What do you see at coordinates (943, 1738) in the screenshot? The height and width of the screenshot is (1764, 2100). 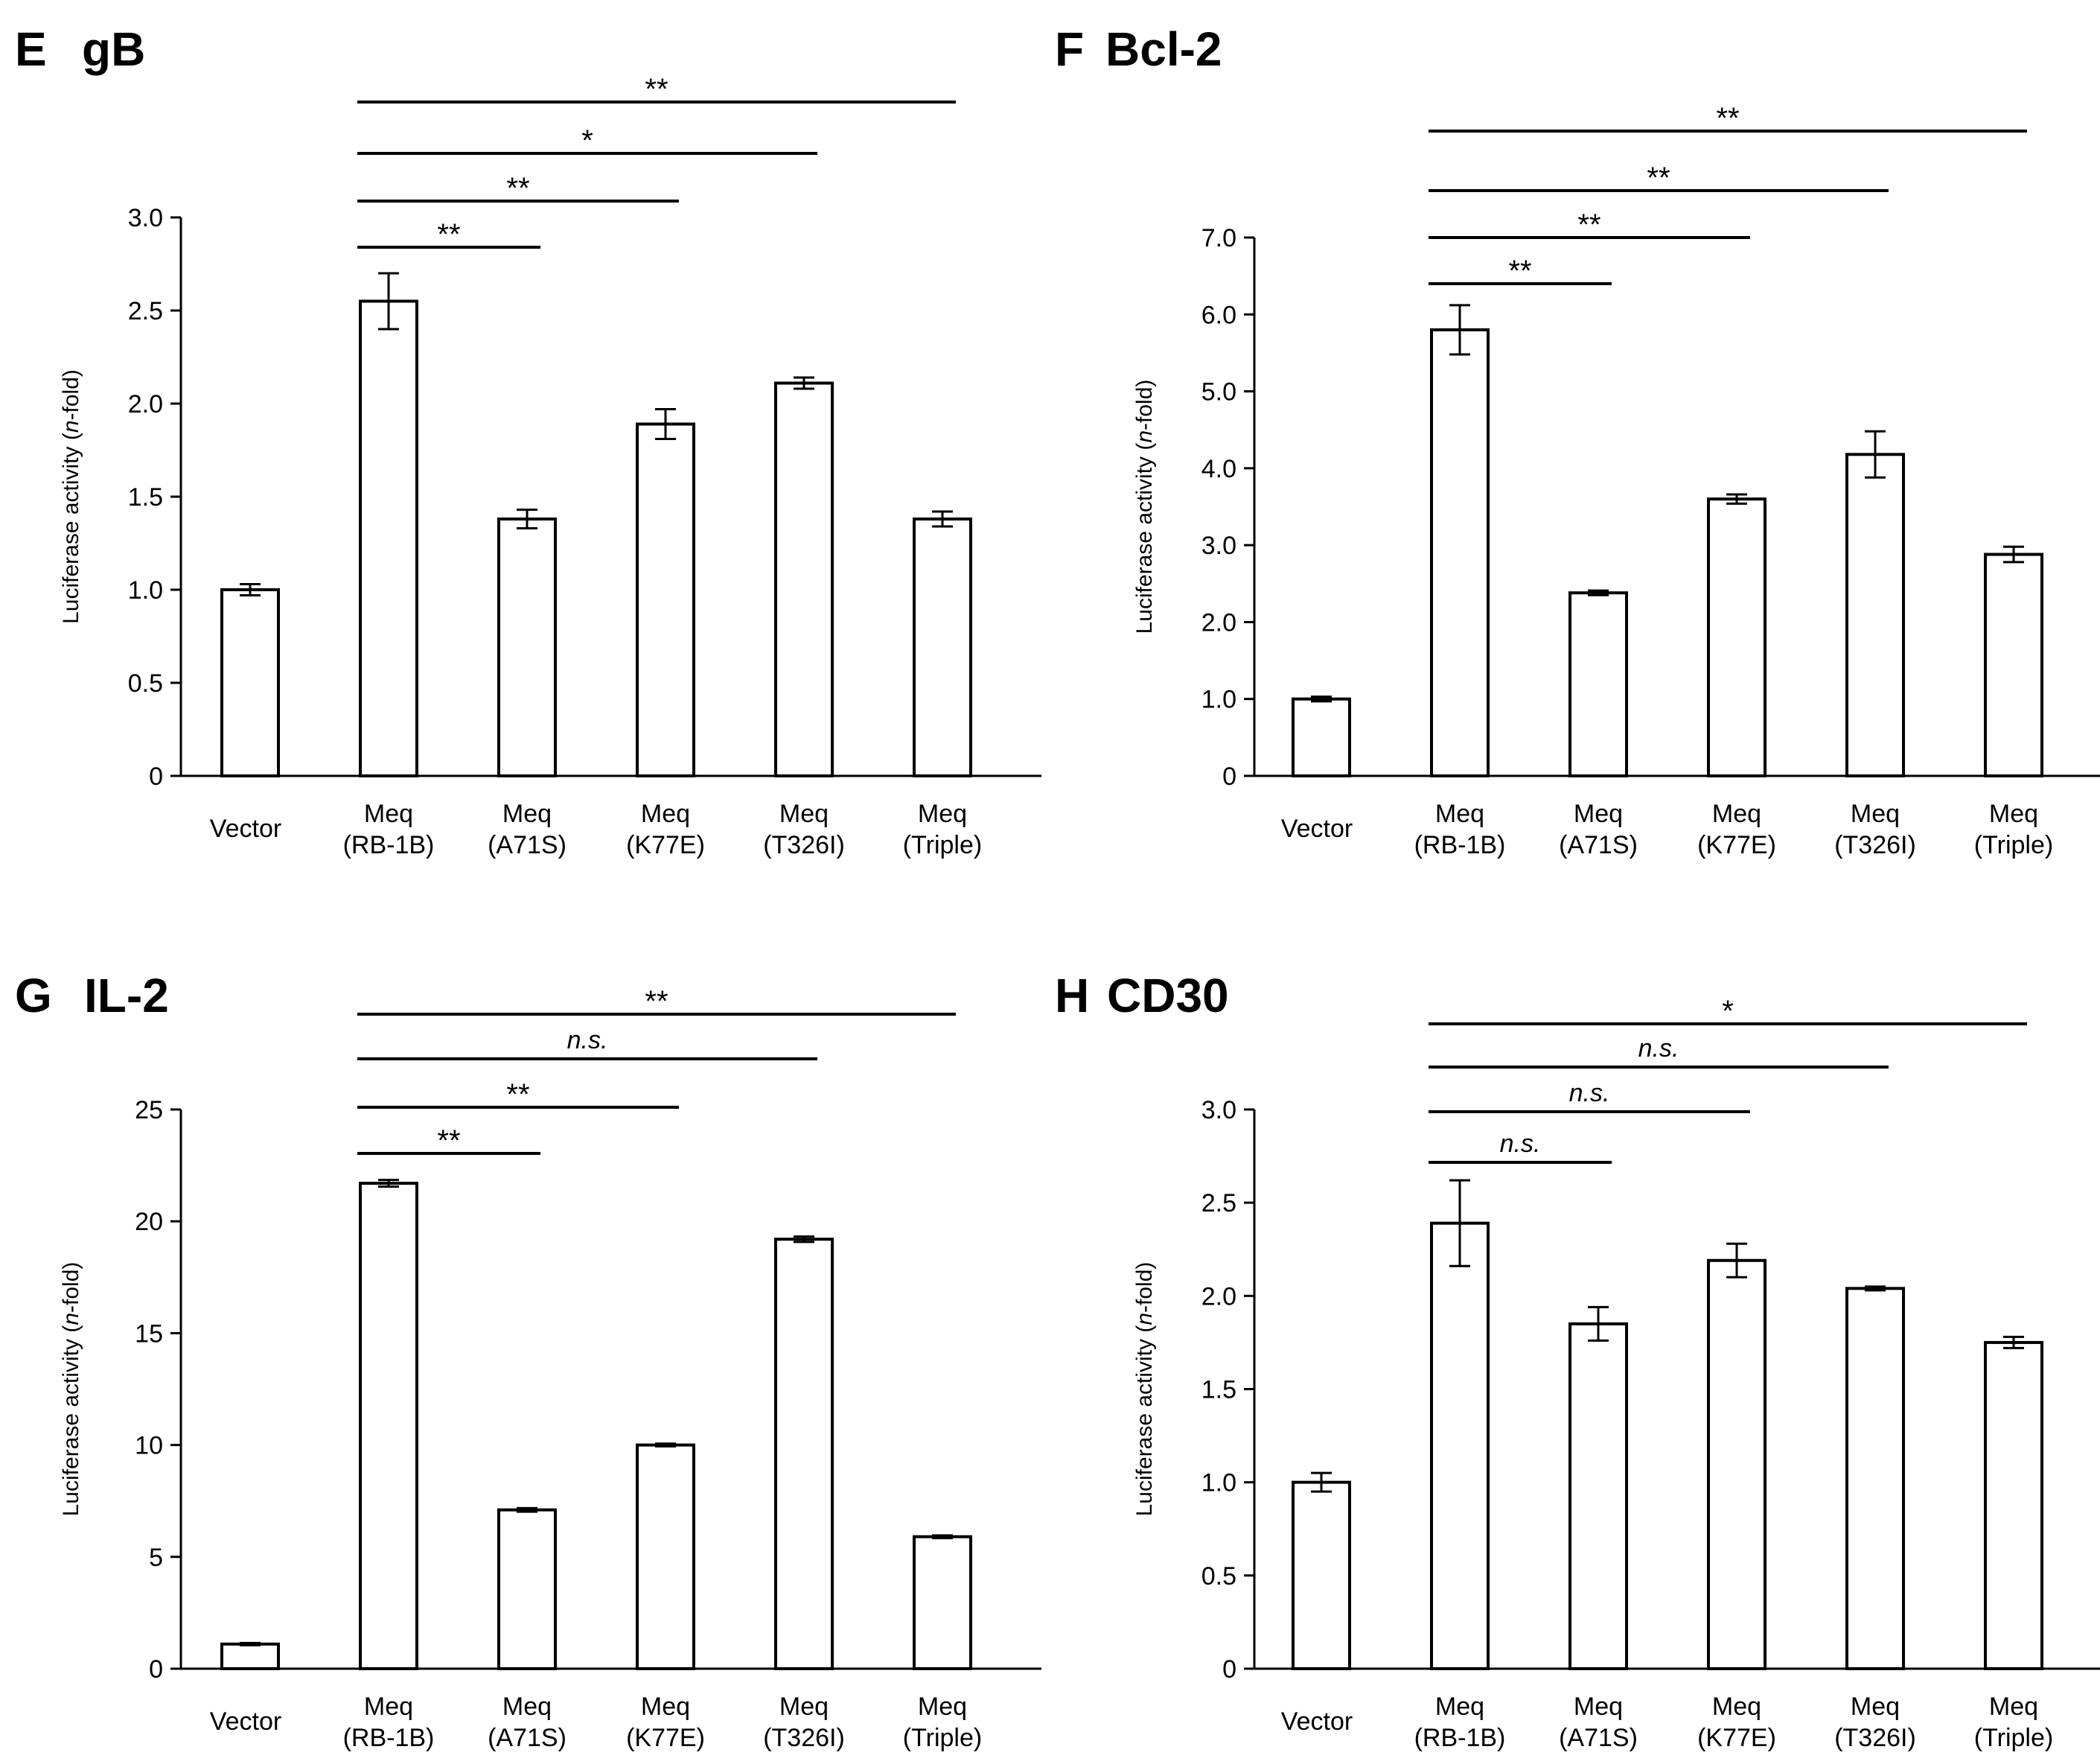 I see `x-category-label: (Triple)` at bounding box center [943, 1738].